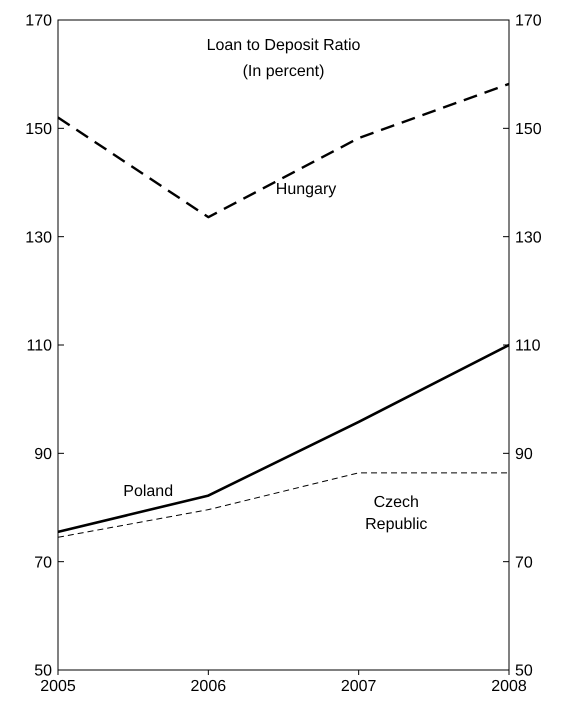 The height and width of the screenshot is (715, 565). I want to click on series-label: Hungary, so click(306, 189).